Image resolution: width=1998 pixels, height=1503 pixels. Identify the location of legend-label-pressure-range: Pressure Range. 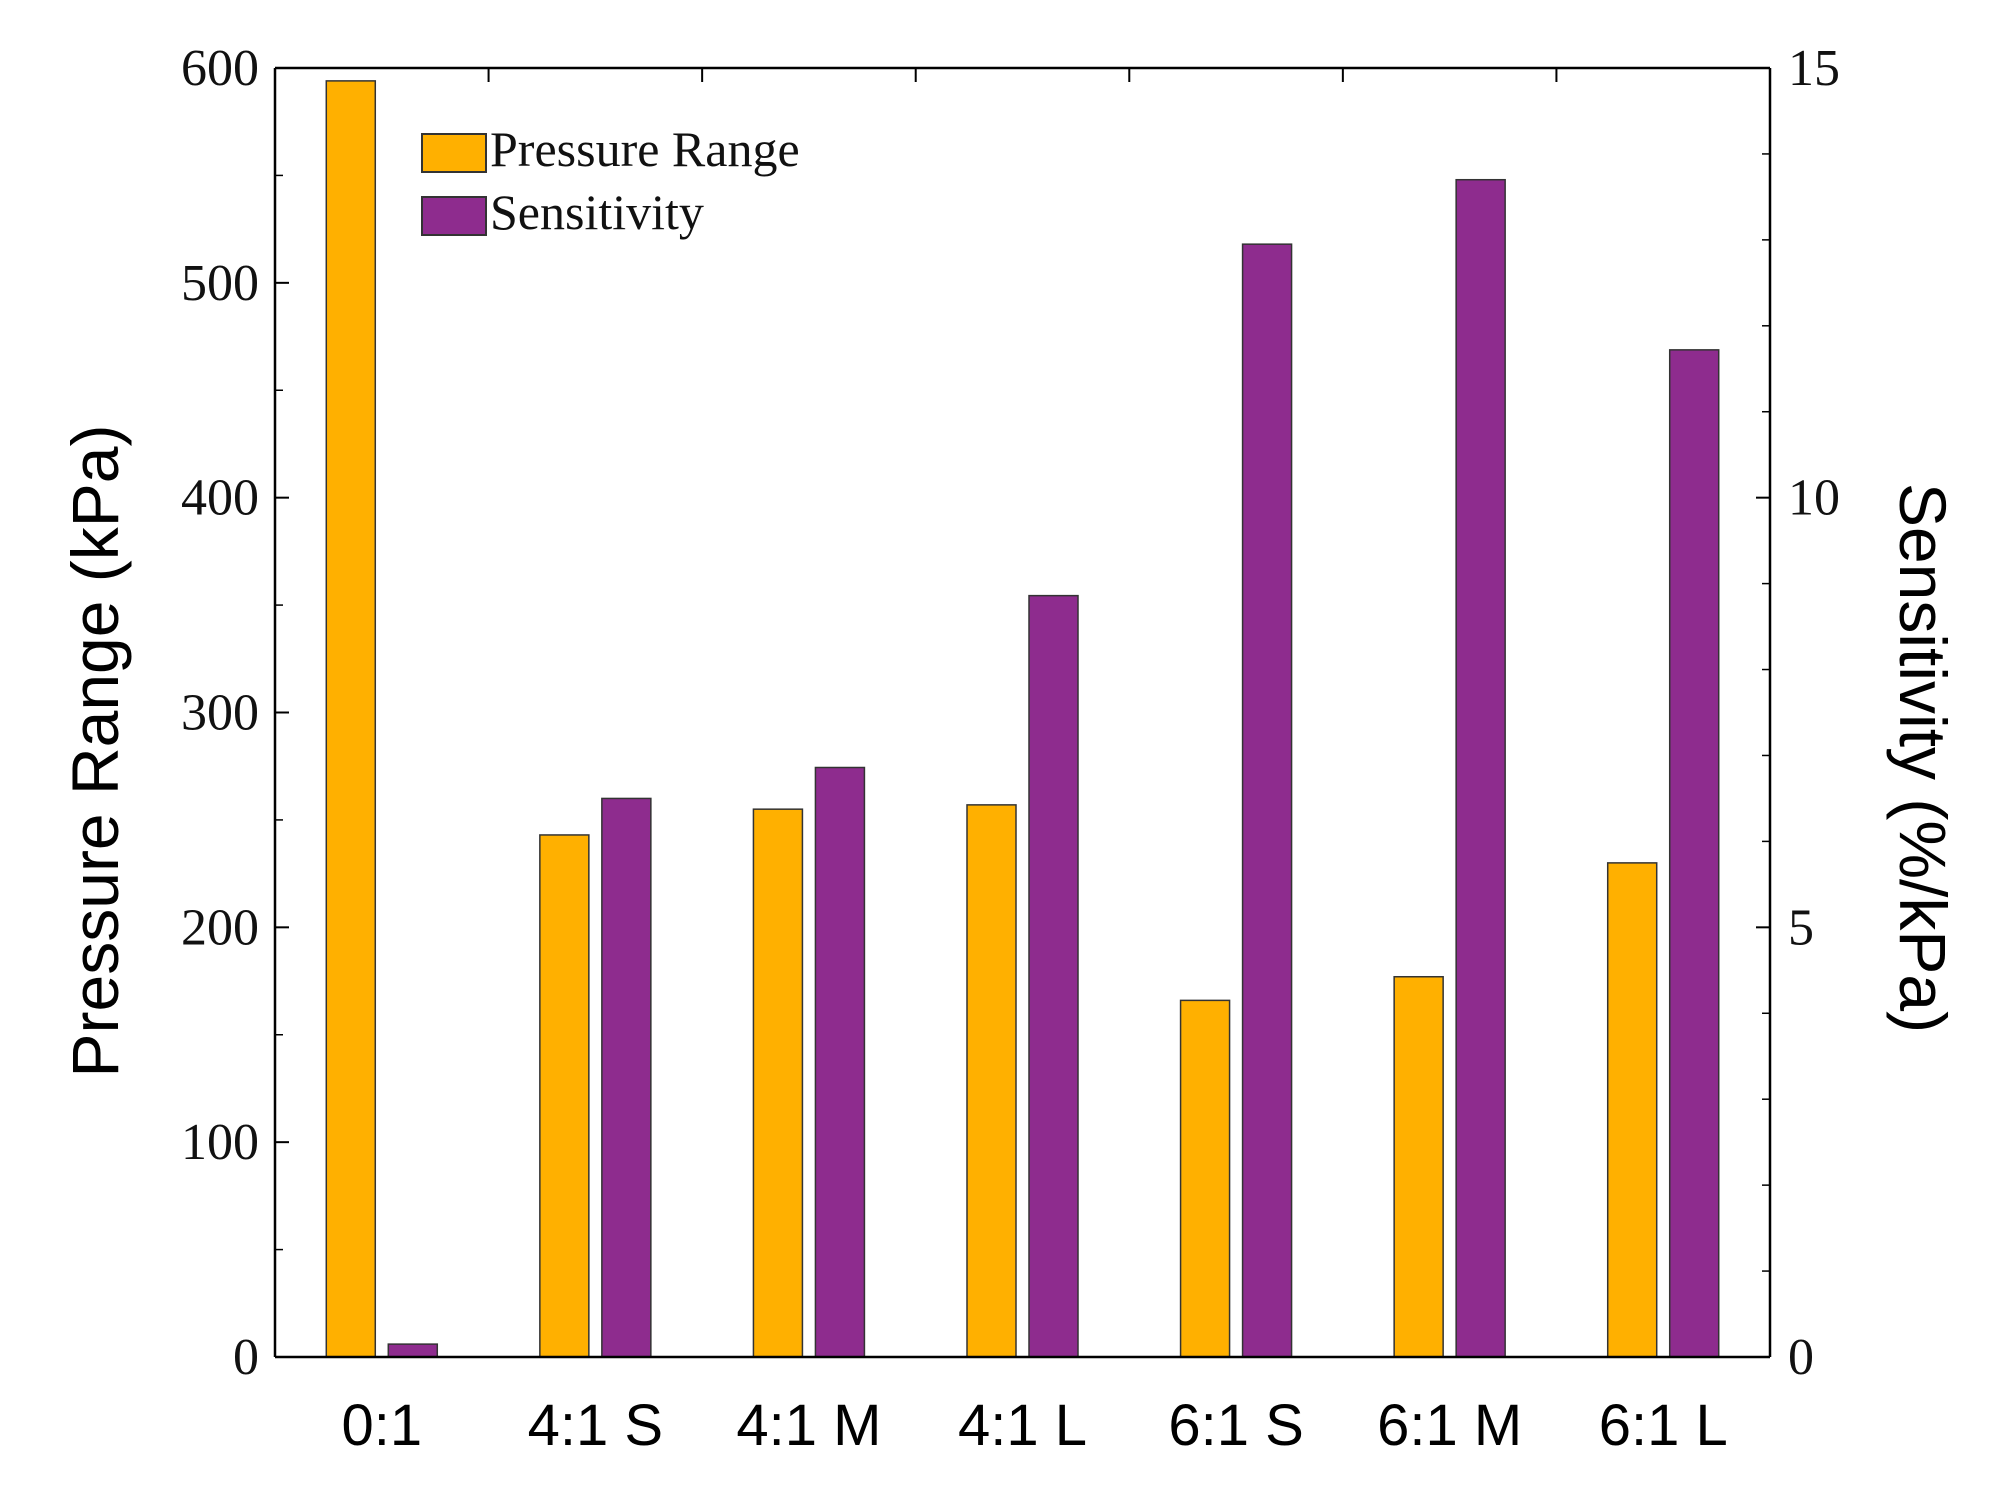
(645, 149).